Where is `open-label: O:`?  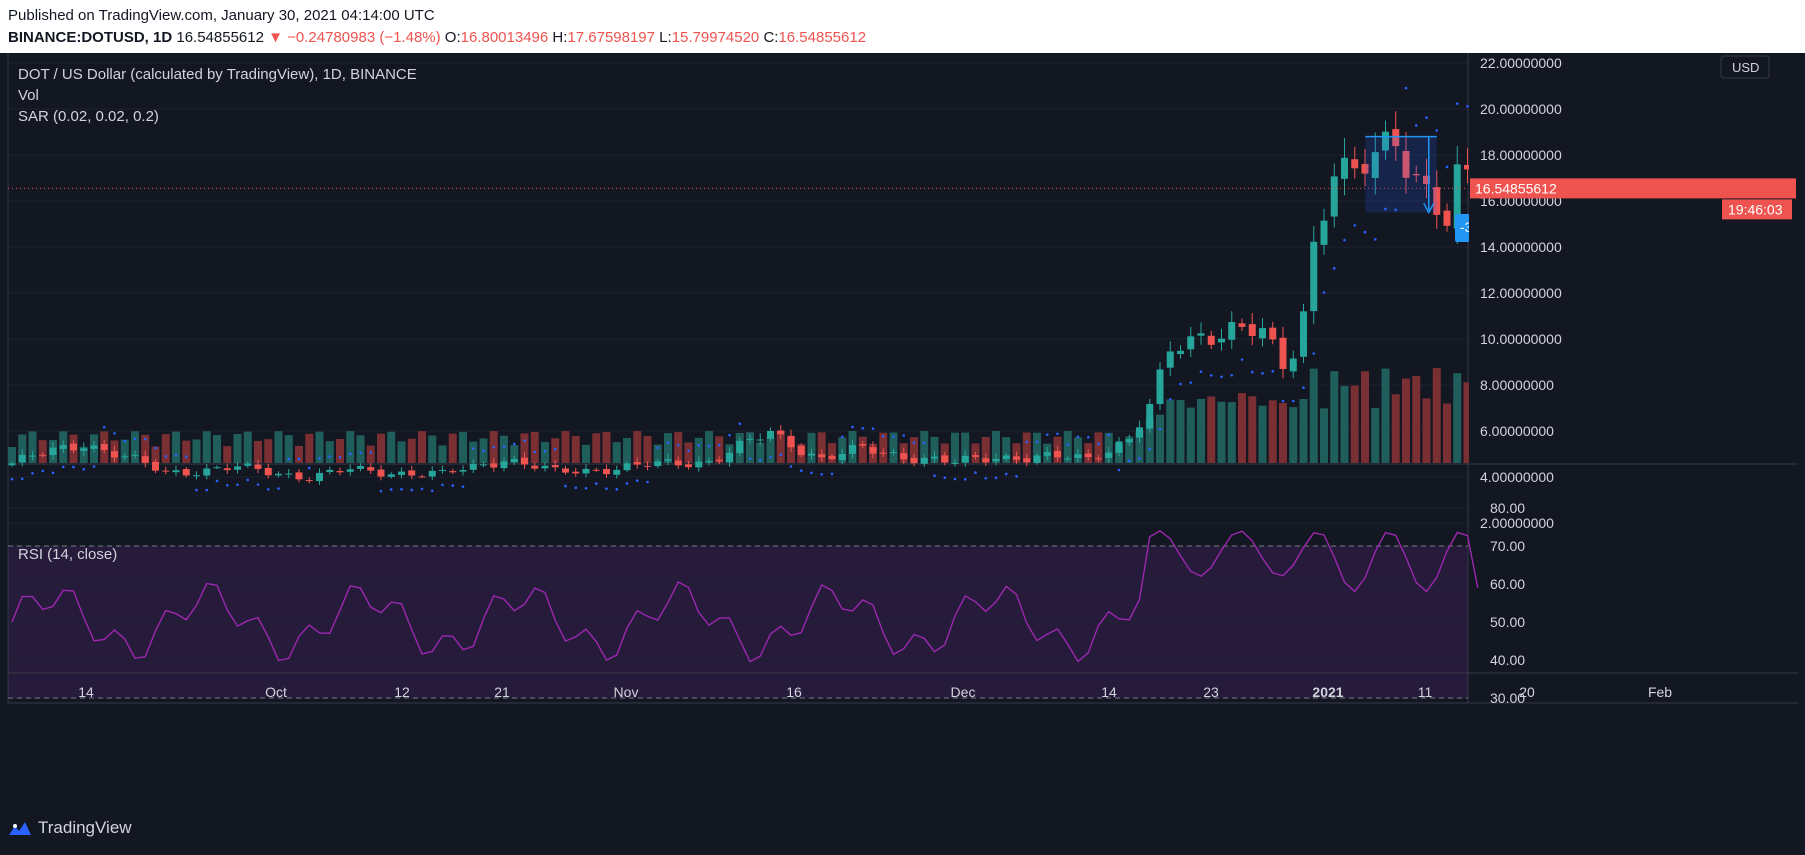
open-label: O: is located at coordinates (452, 37).